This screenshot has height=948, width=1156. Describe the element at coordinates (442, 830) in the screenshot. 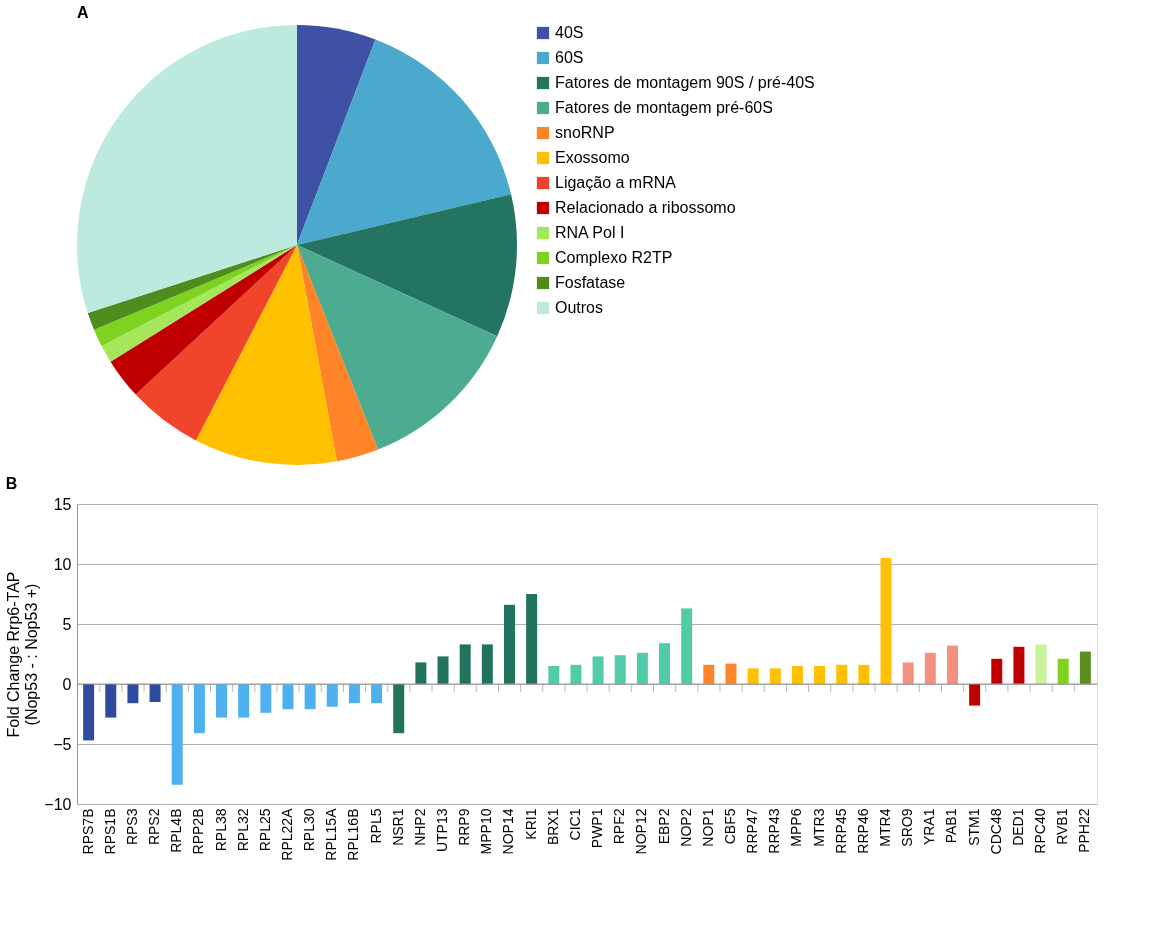

I see `x-tick-label: UTP13` at that location.